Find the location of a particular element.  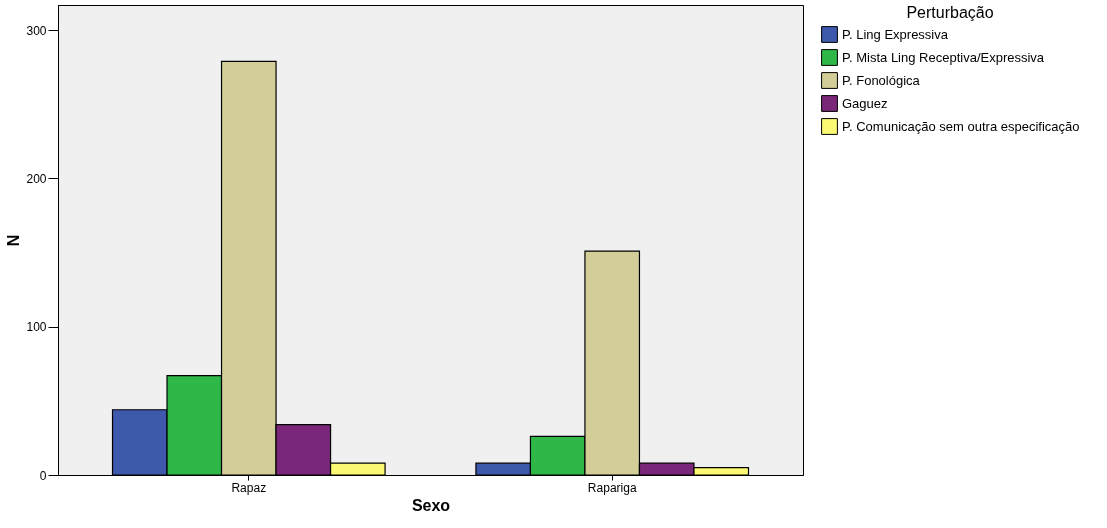

legend-label: P. Fonológica is located at coordinates (881, 80).